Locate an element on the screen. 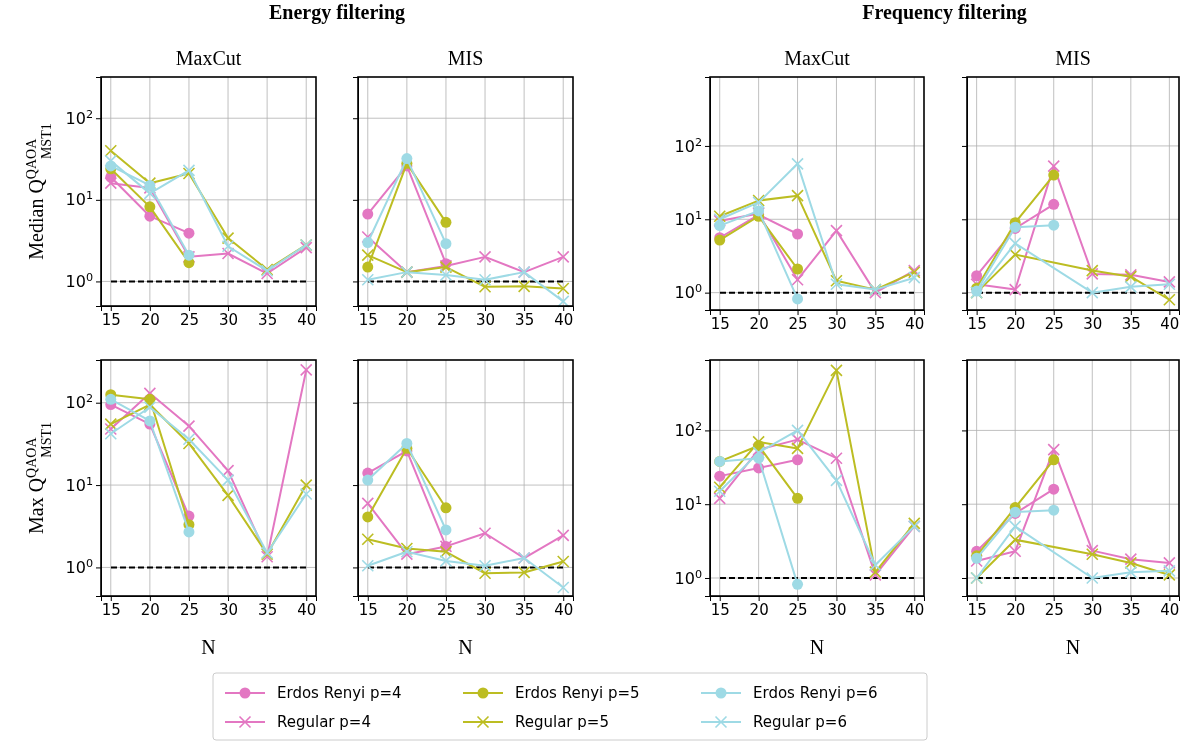  legend-label: Erdos Renyi p=5 is located at coordinates (577, 693).